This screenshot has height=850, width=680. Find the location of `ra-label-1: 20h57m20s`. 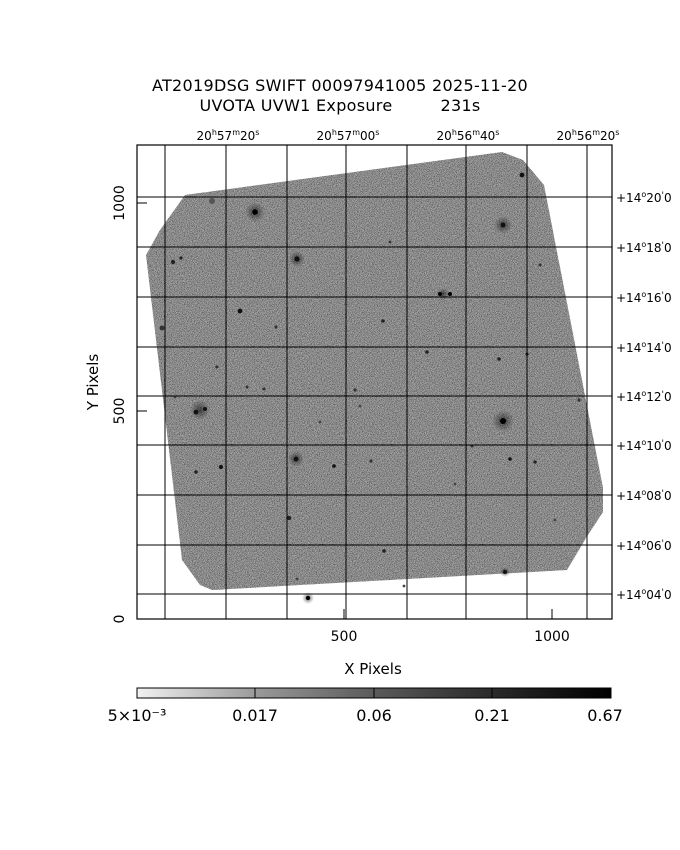

ra-label-1: 20h57m20s is located at coordinates (228, 135).